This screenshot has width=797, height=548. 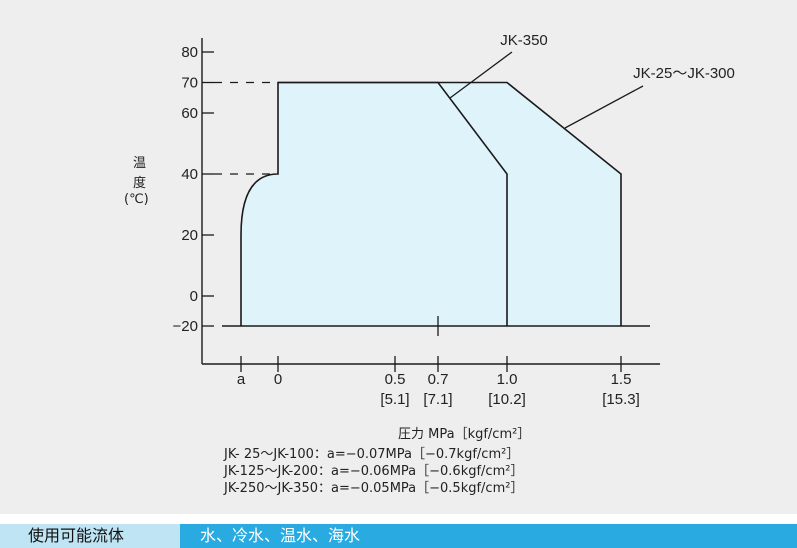 I want to click on y-axis-label-2: 度, so click(x=140, y=183).